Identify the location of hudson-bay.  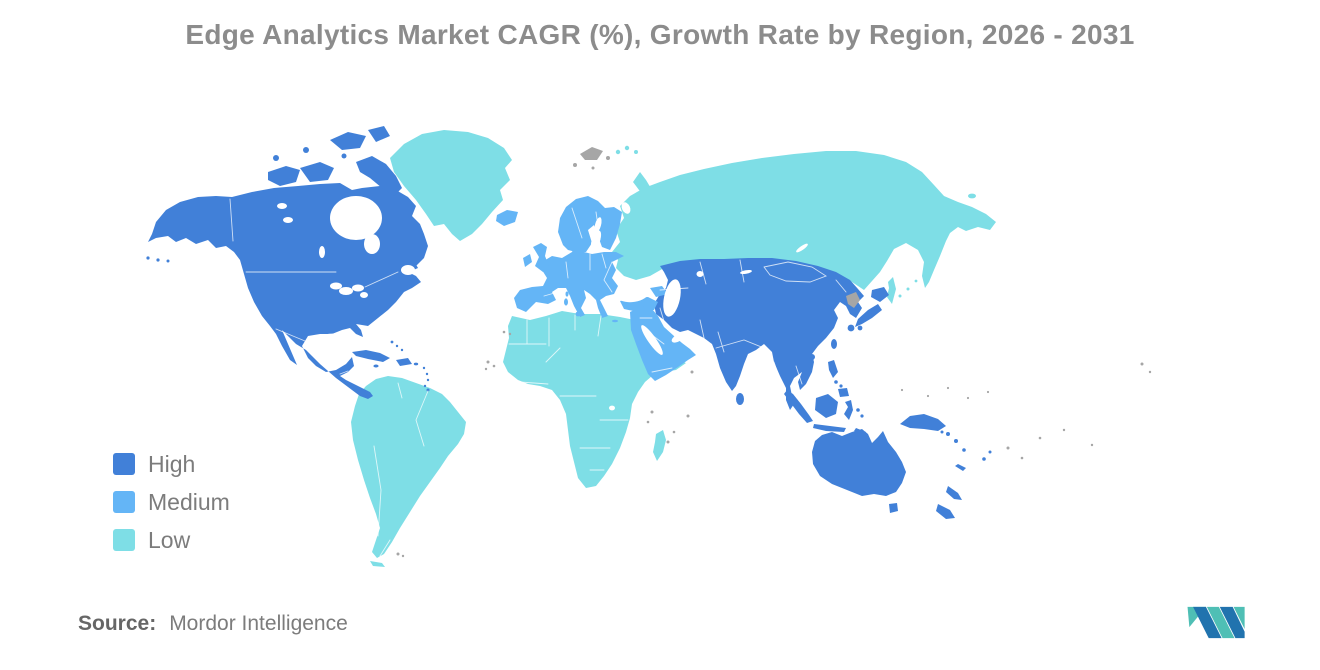
(356, 218).